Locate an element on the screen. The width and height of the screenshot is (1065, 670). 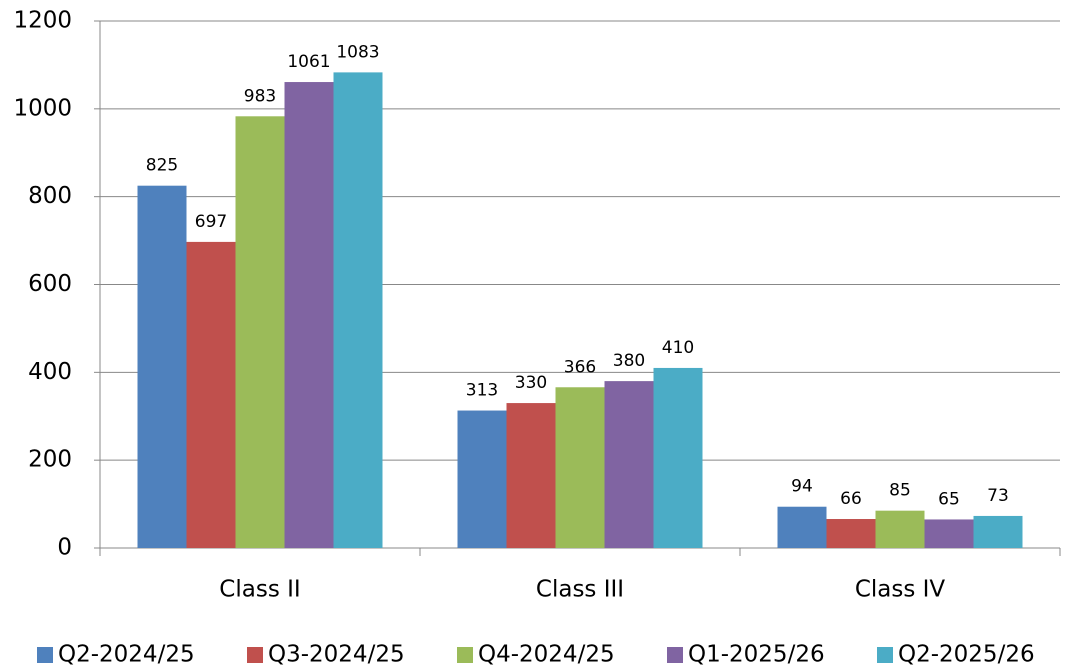
y-tick-label: 1000 is located at coordinates (42, 108).